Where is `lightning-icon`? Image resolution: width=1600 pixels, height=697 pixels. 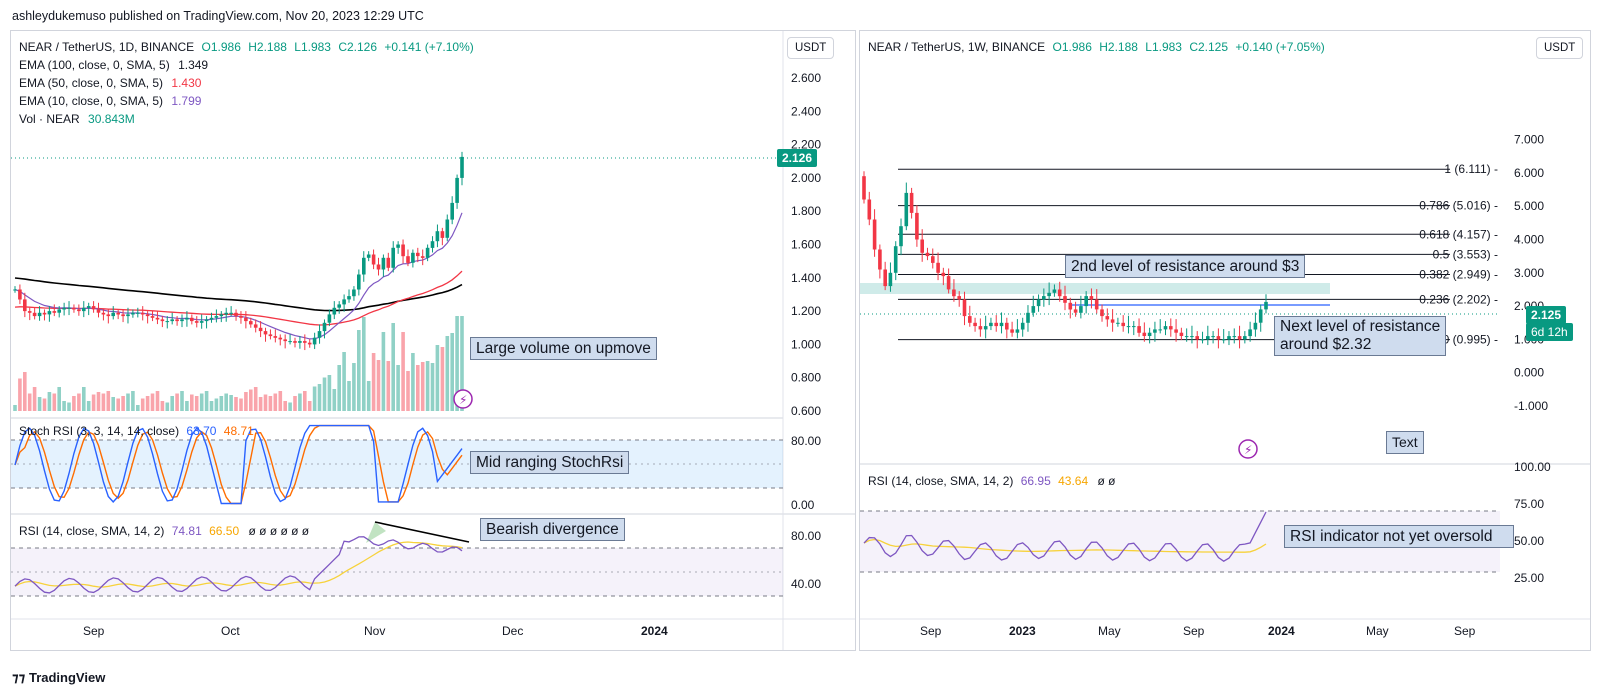 lightning-icon is located at coordinates (463, 399).